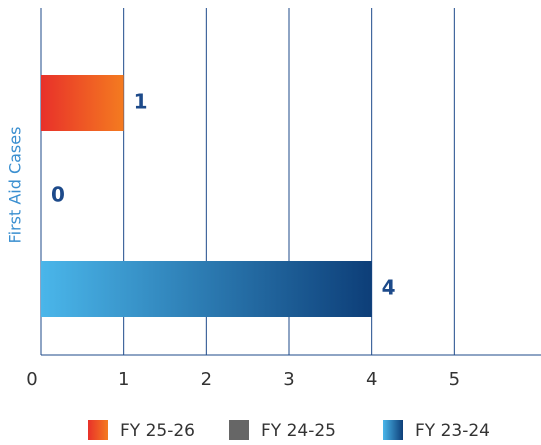 This screenshot has height=445, width=541. Describe the element at coordinates (288, 379) in the screenshot. I see `x-tick-label: 3` at that location.